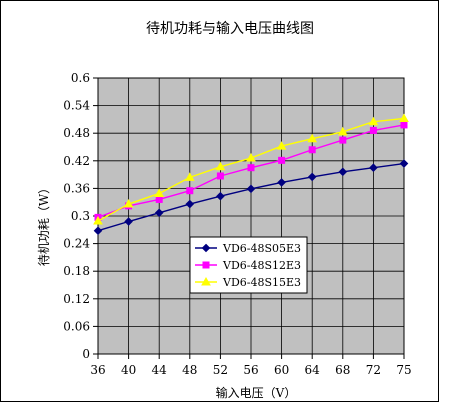 The image size is (458, 412). Describe the element at coordinates (80, 216) in the screenshot. I see `y-tick-label: 0.3` at that location.